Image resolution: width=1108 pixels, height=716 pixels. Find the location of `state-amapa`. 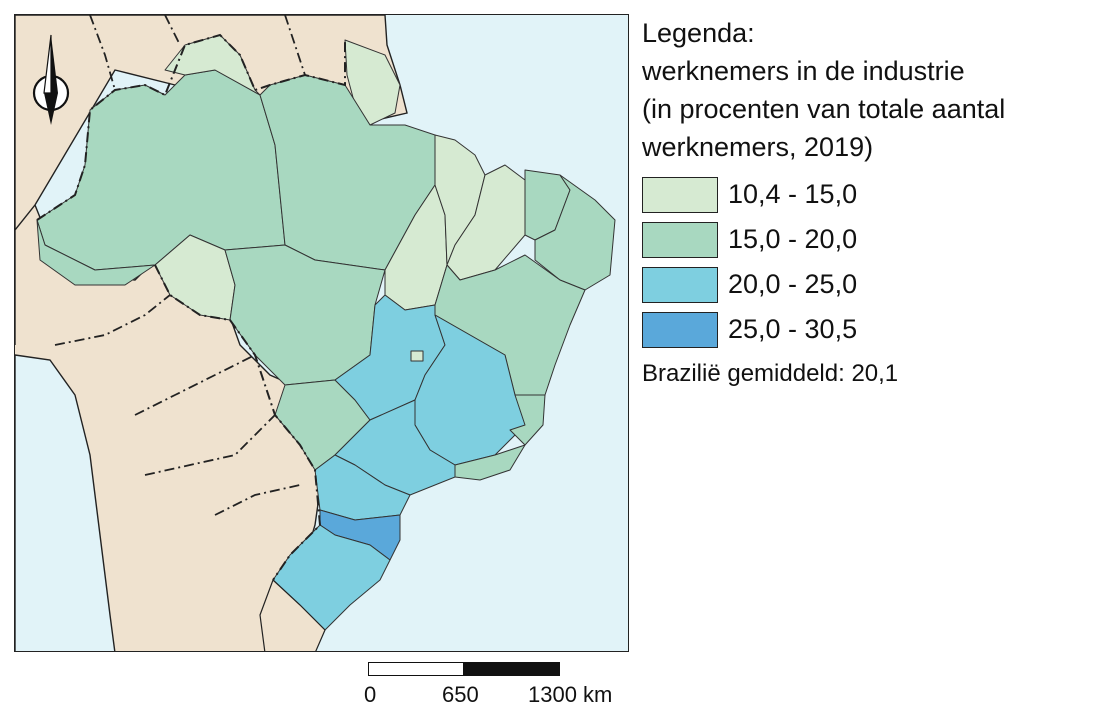

state-amapa is located at coordinates (372, 82).